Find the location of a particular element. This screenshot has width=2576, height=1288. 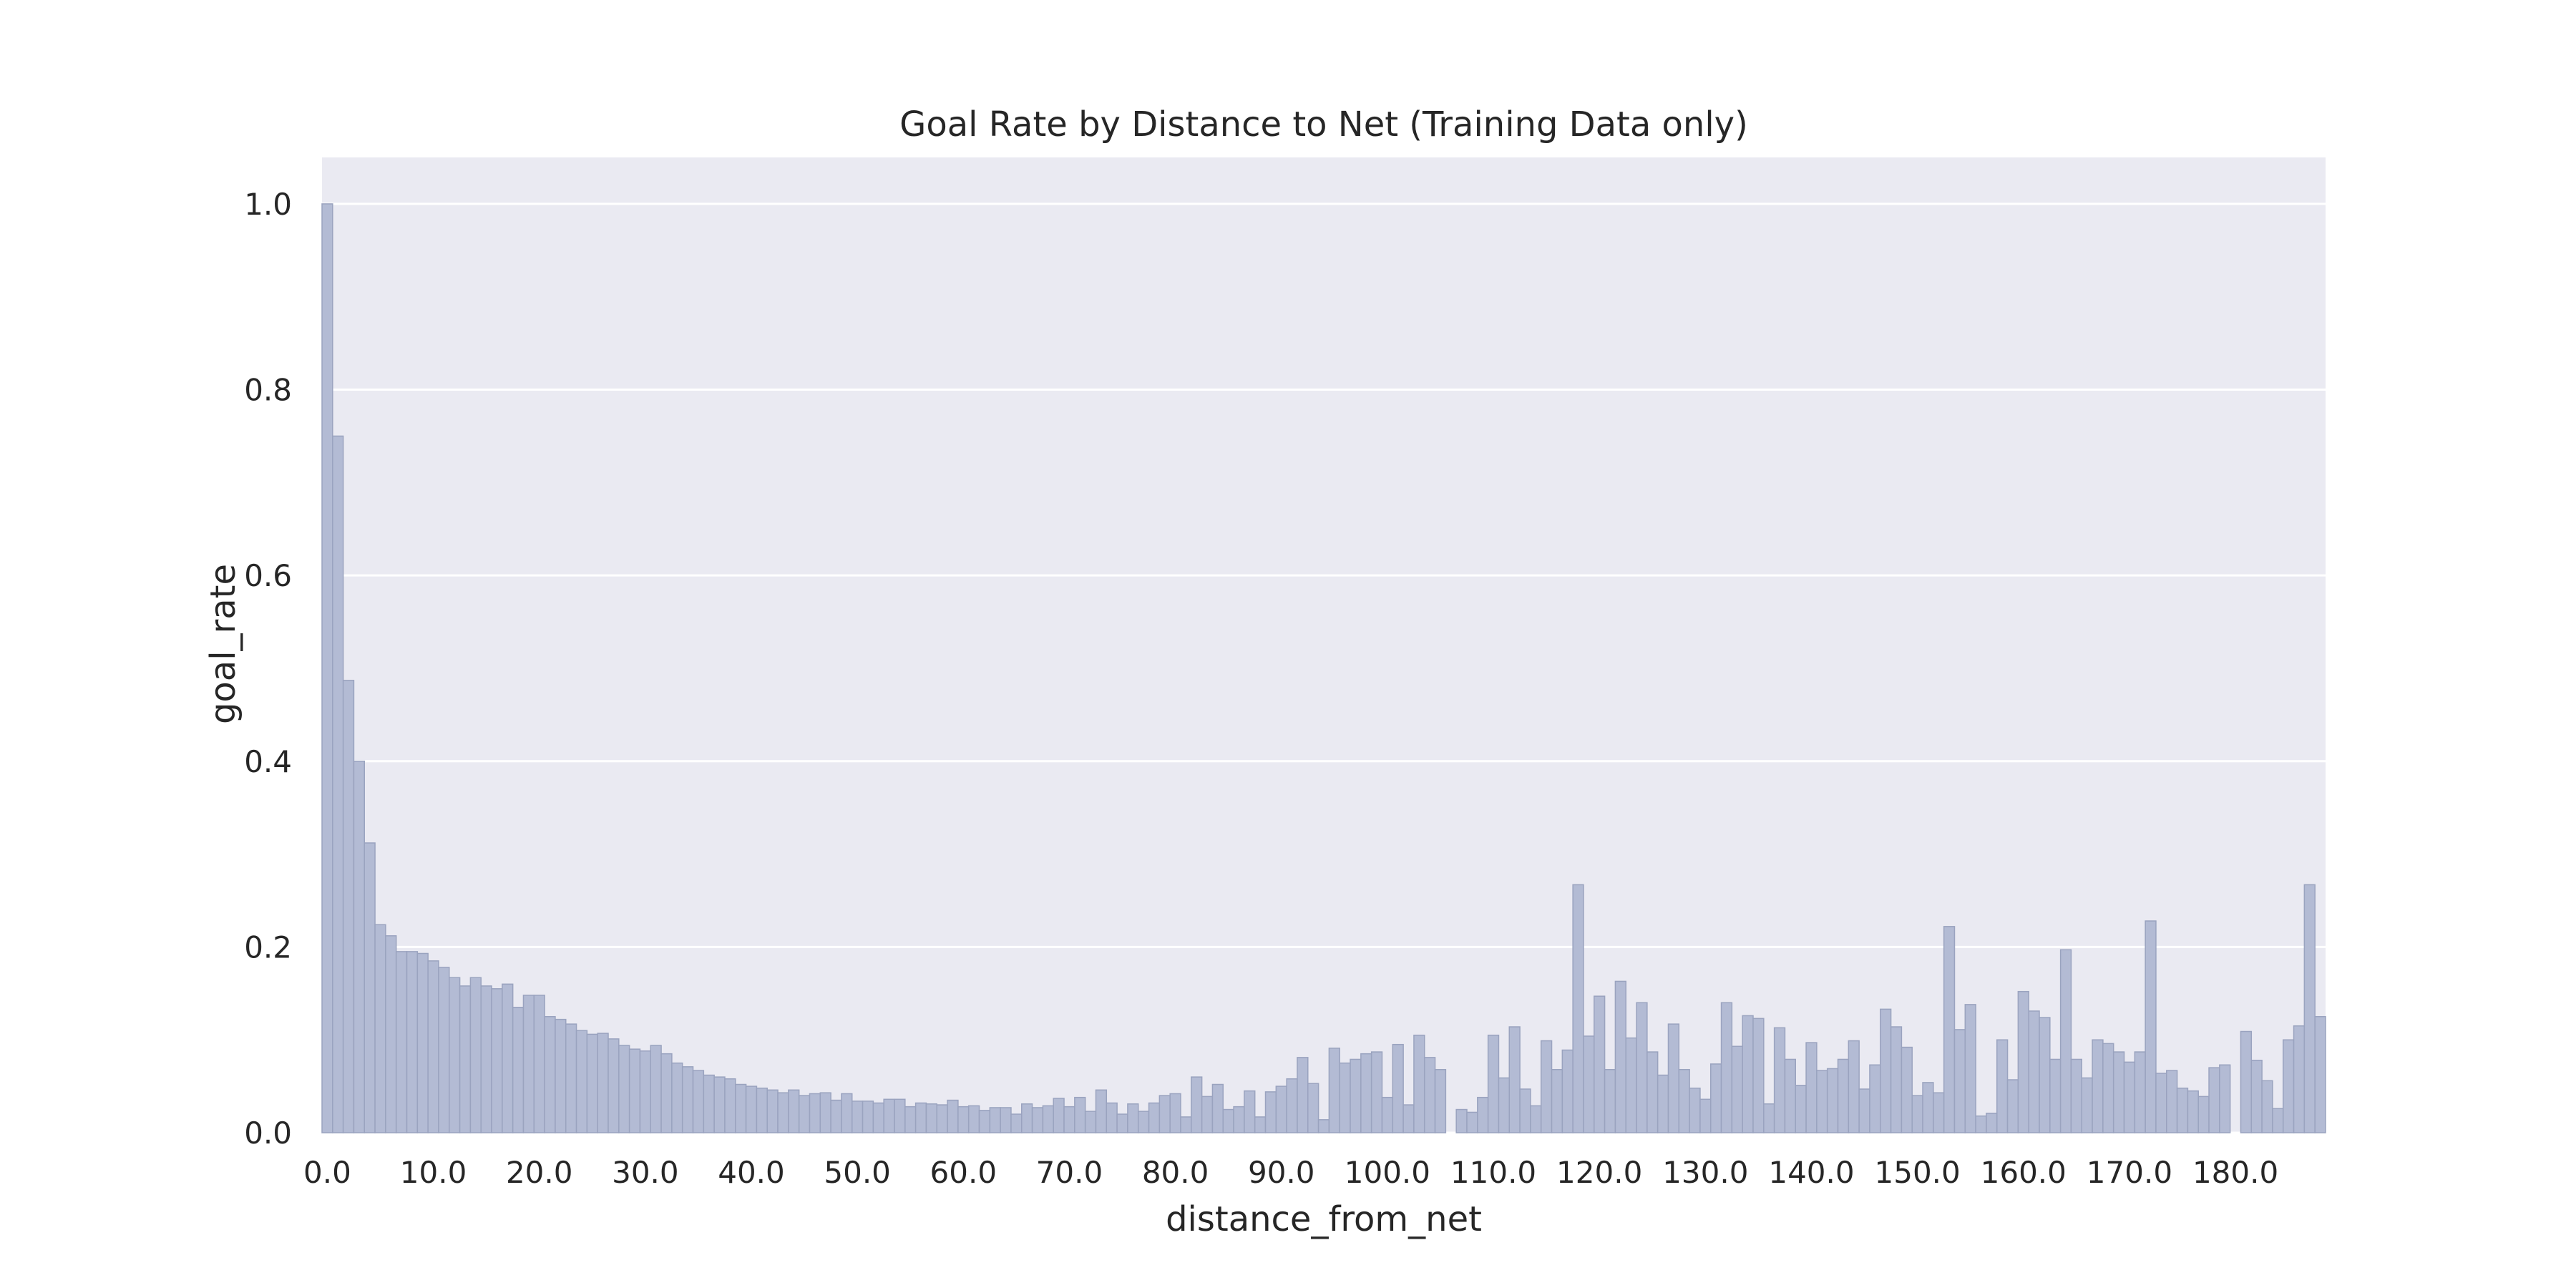

x-tick-label: 110.0 is located at coordinates (1493, 1172).